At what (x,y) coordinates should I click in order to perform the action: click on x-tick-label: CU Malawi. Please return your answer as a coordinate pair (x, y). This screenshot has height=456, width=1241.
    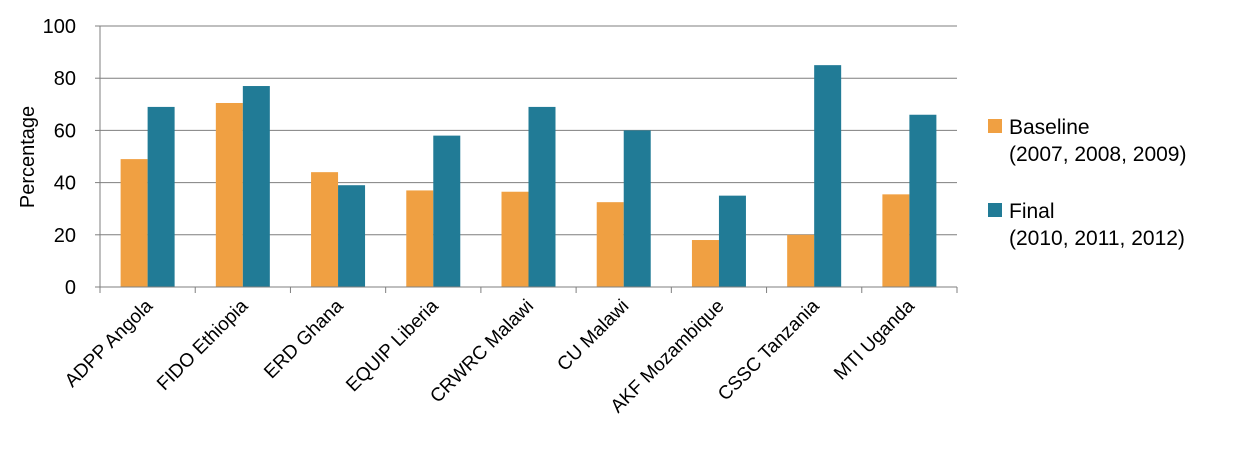
    Looking at the image, I should click on (593, 336).